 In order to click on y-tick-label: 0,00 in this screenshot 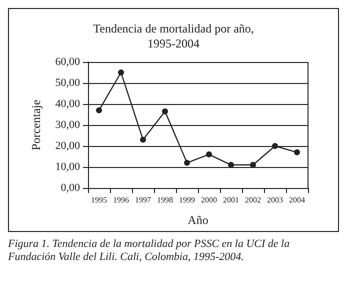, I will do `click(70, 188)`.